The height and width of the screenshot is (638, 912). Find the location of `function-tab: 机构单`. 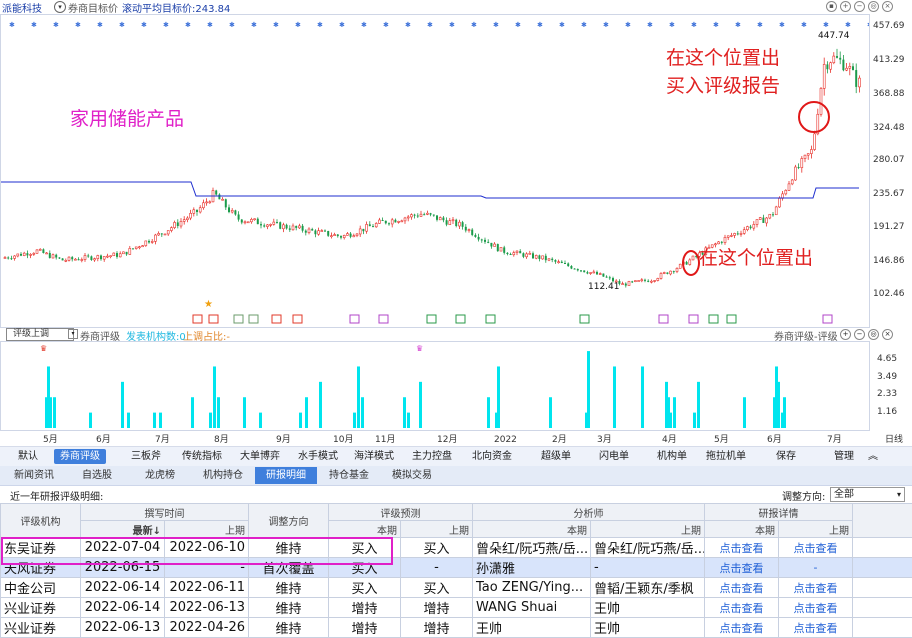

function-tab: 机构单 is located at coordinates (672, 456).